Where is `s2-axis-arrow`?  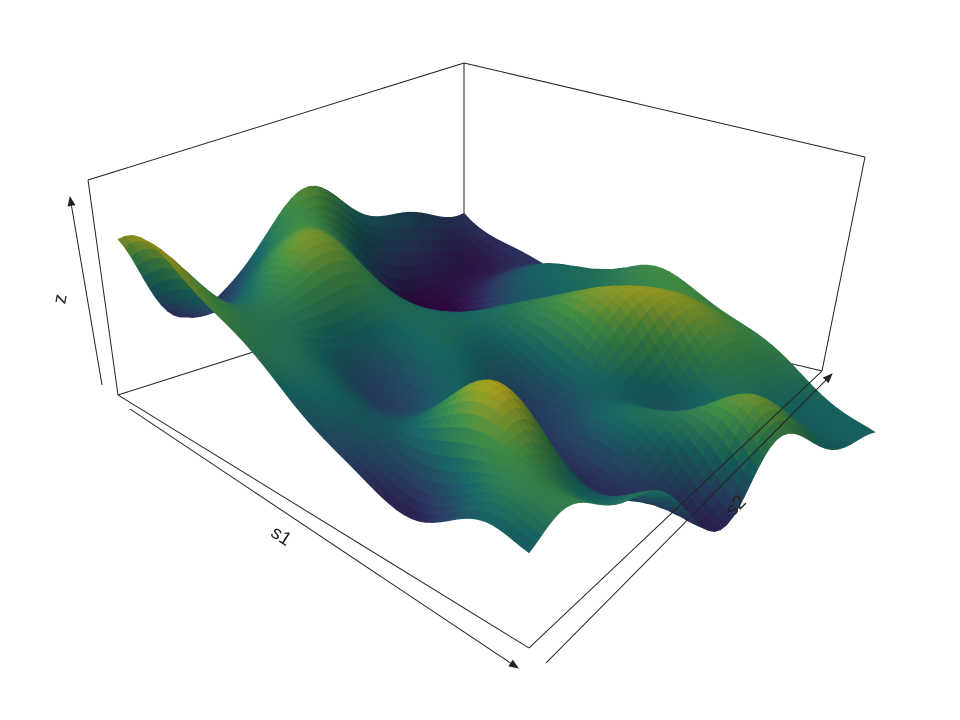 s2-axis-arrow is located at coordinates (689, 518).